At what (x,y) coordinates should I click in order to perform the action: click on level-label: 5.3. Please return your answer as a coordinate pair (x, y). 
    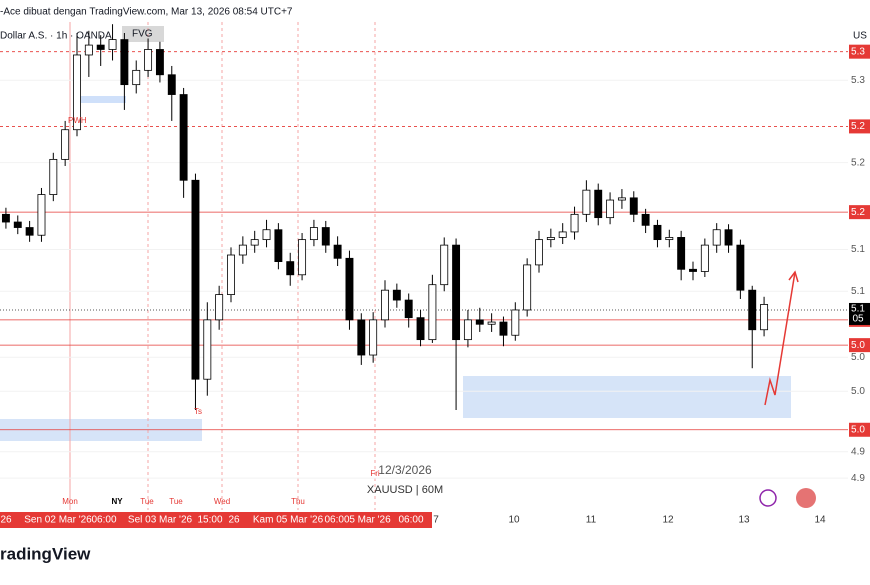
    Looking at the image, I should click on (858, 51).